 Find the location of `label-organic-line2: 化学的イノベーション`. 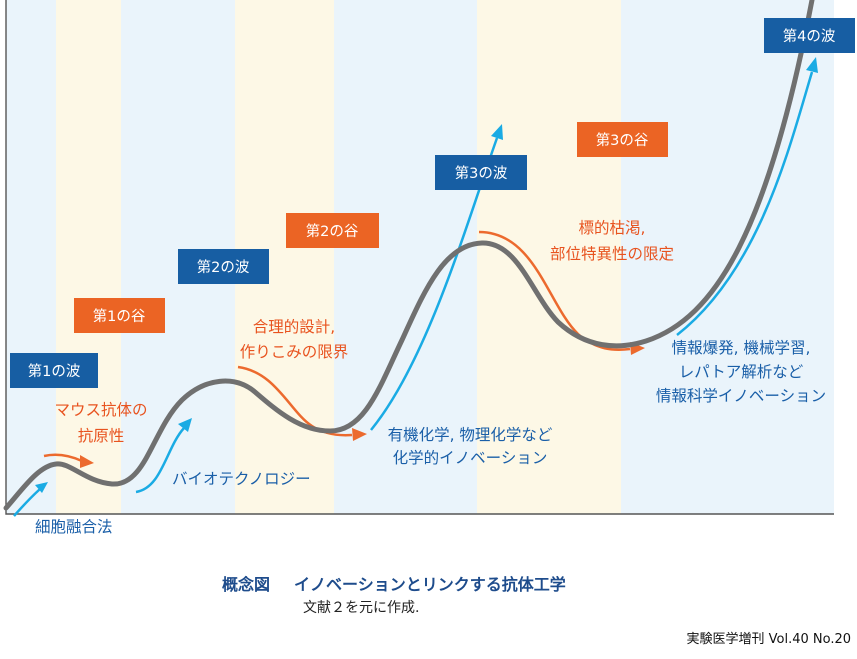

label-organic-line2: 化学的イノベーション is located at coordinates (470, 458).